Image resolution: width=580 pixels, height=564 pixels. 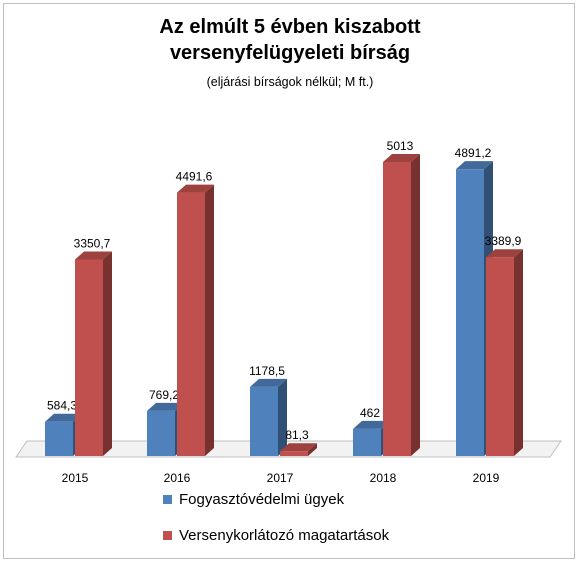 What do you see at coordinates (371, 424) in the screenshot?
I see `bar-top-1-2018` at bounding box center [371, 424].